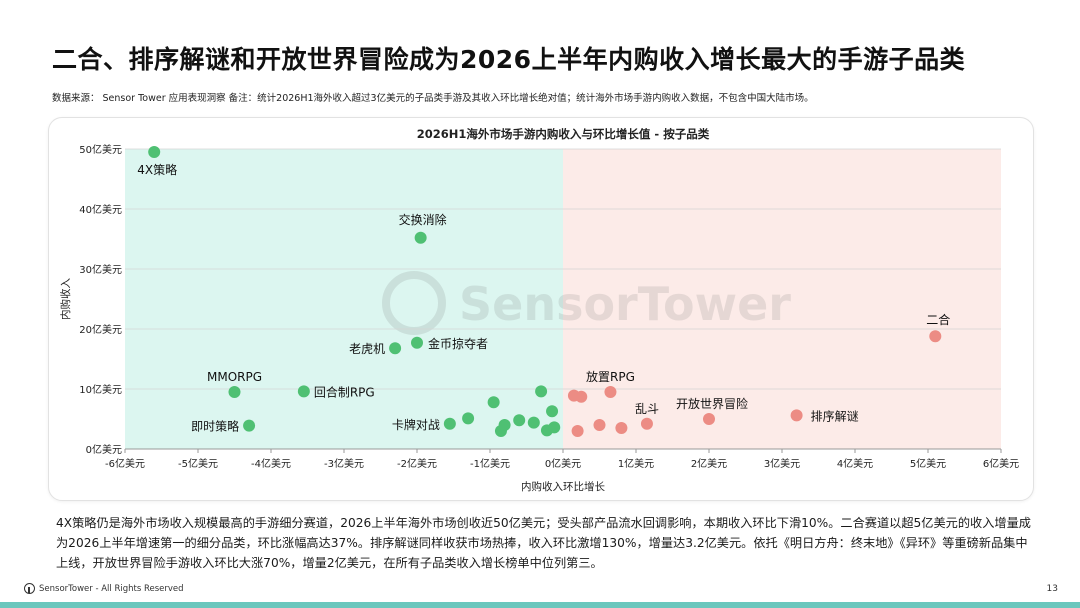 The height and width of the screenshot is (608, 1080). I want to click on data-label: 即时策略, so click(215, 426).